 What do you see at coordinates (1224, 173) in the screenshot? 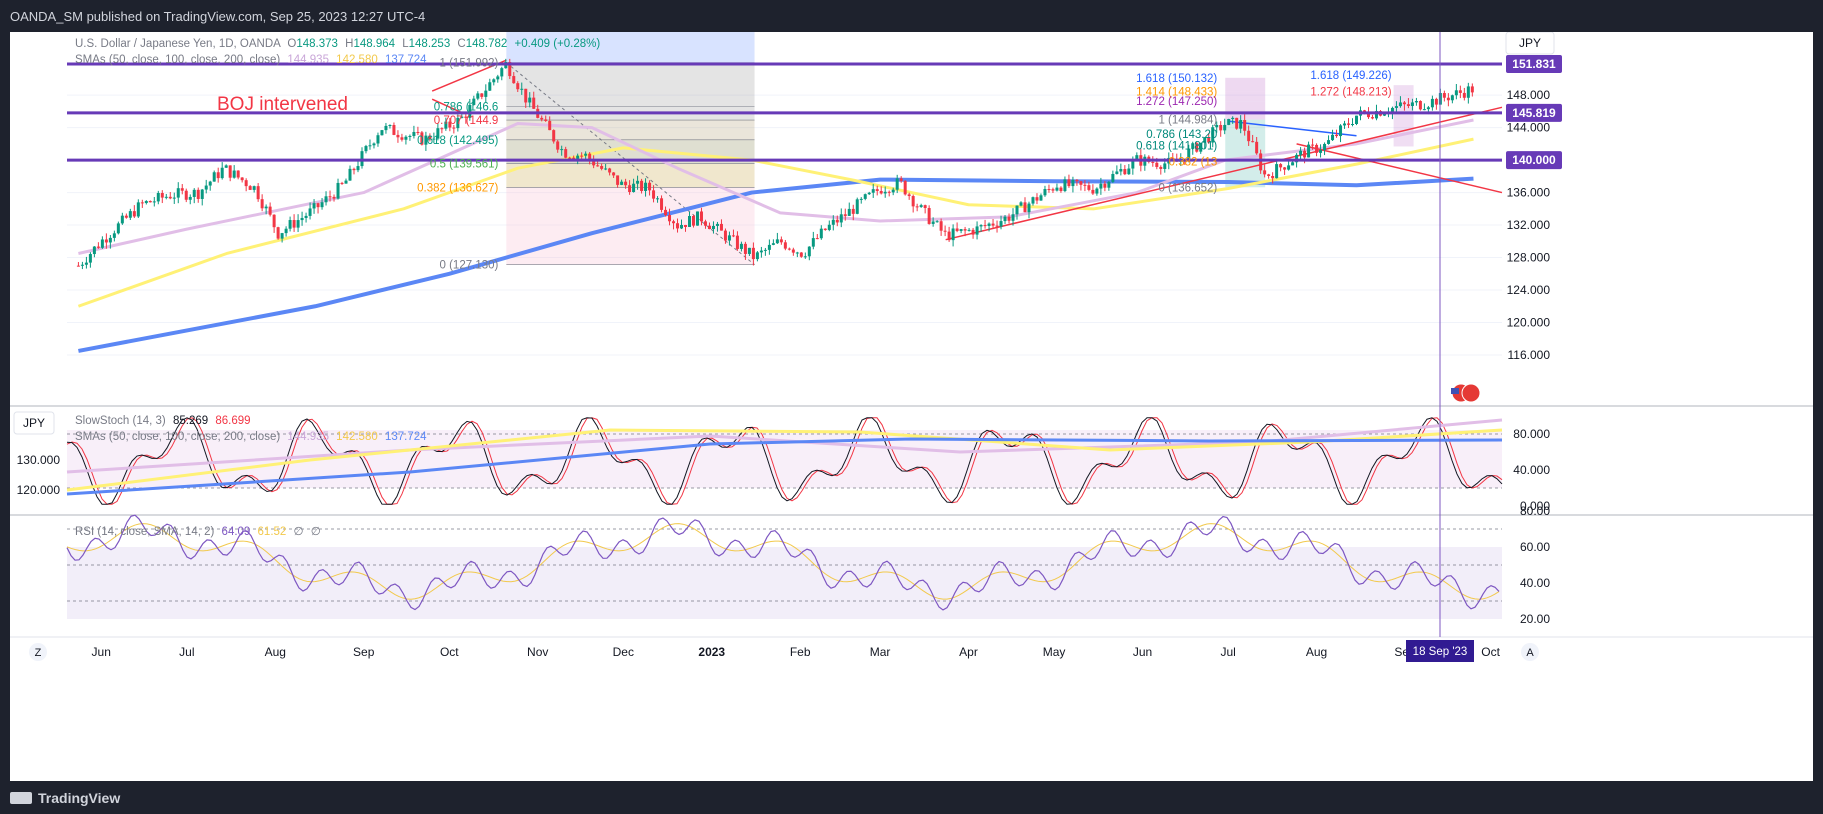
I see `uptrend-line` at bounding box center [1224, 173].